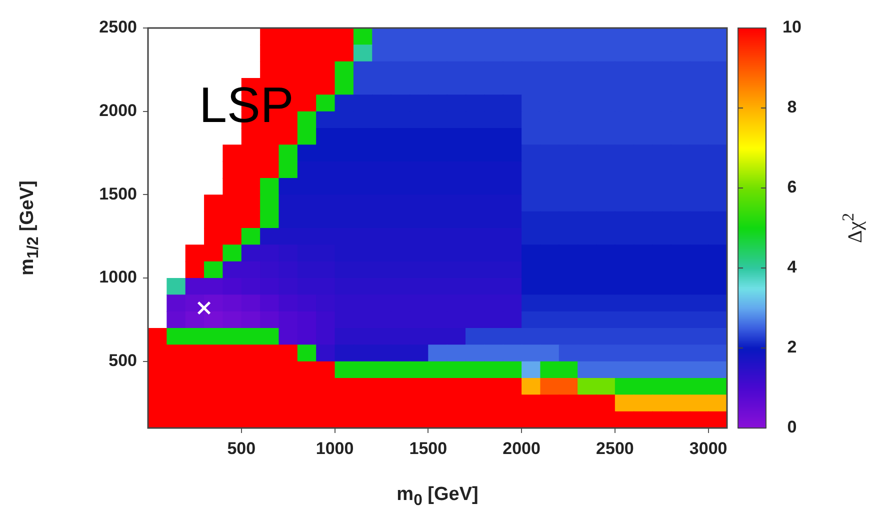  What do you see at coordinates (708, 448) in the screenshot?
I see `x-tick-label: 3000` at bounding box center [708, 448].